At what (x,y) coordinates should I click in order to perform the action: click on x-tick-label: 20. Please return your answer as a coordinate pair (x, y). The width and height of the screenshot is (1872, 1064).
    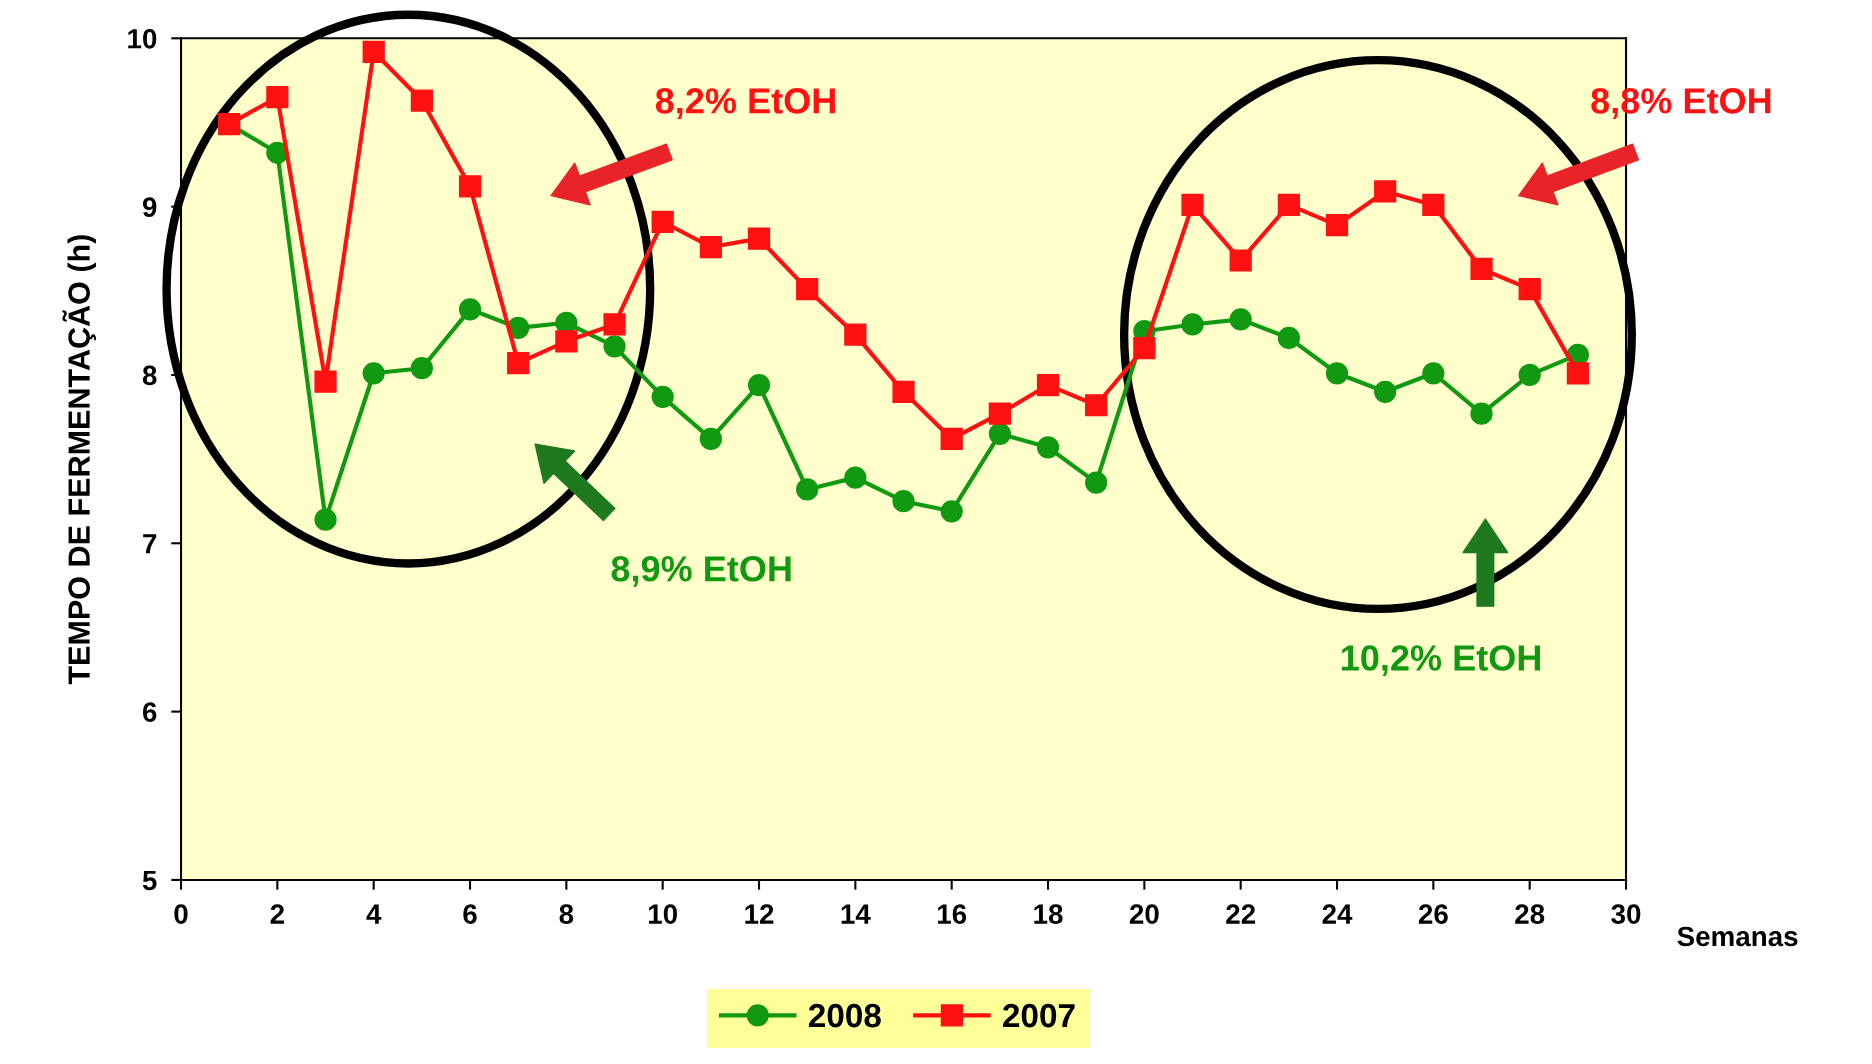
    Looking at the image, I should click on (1144, 914).